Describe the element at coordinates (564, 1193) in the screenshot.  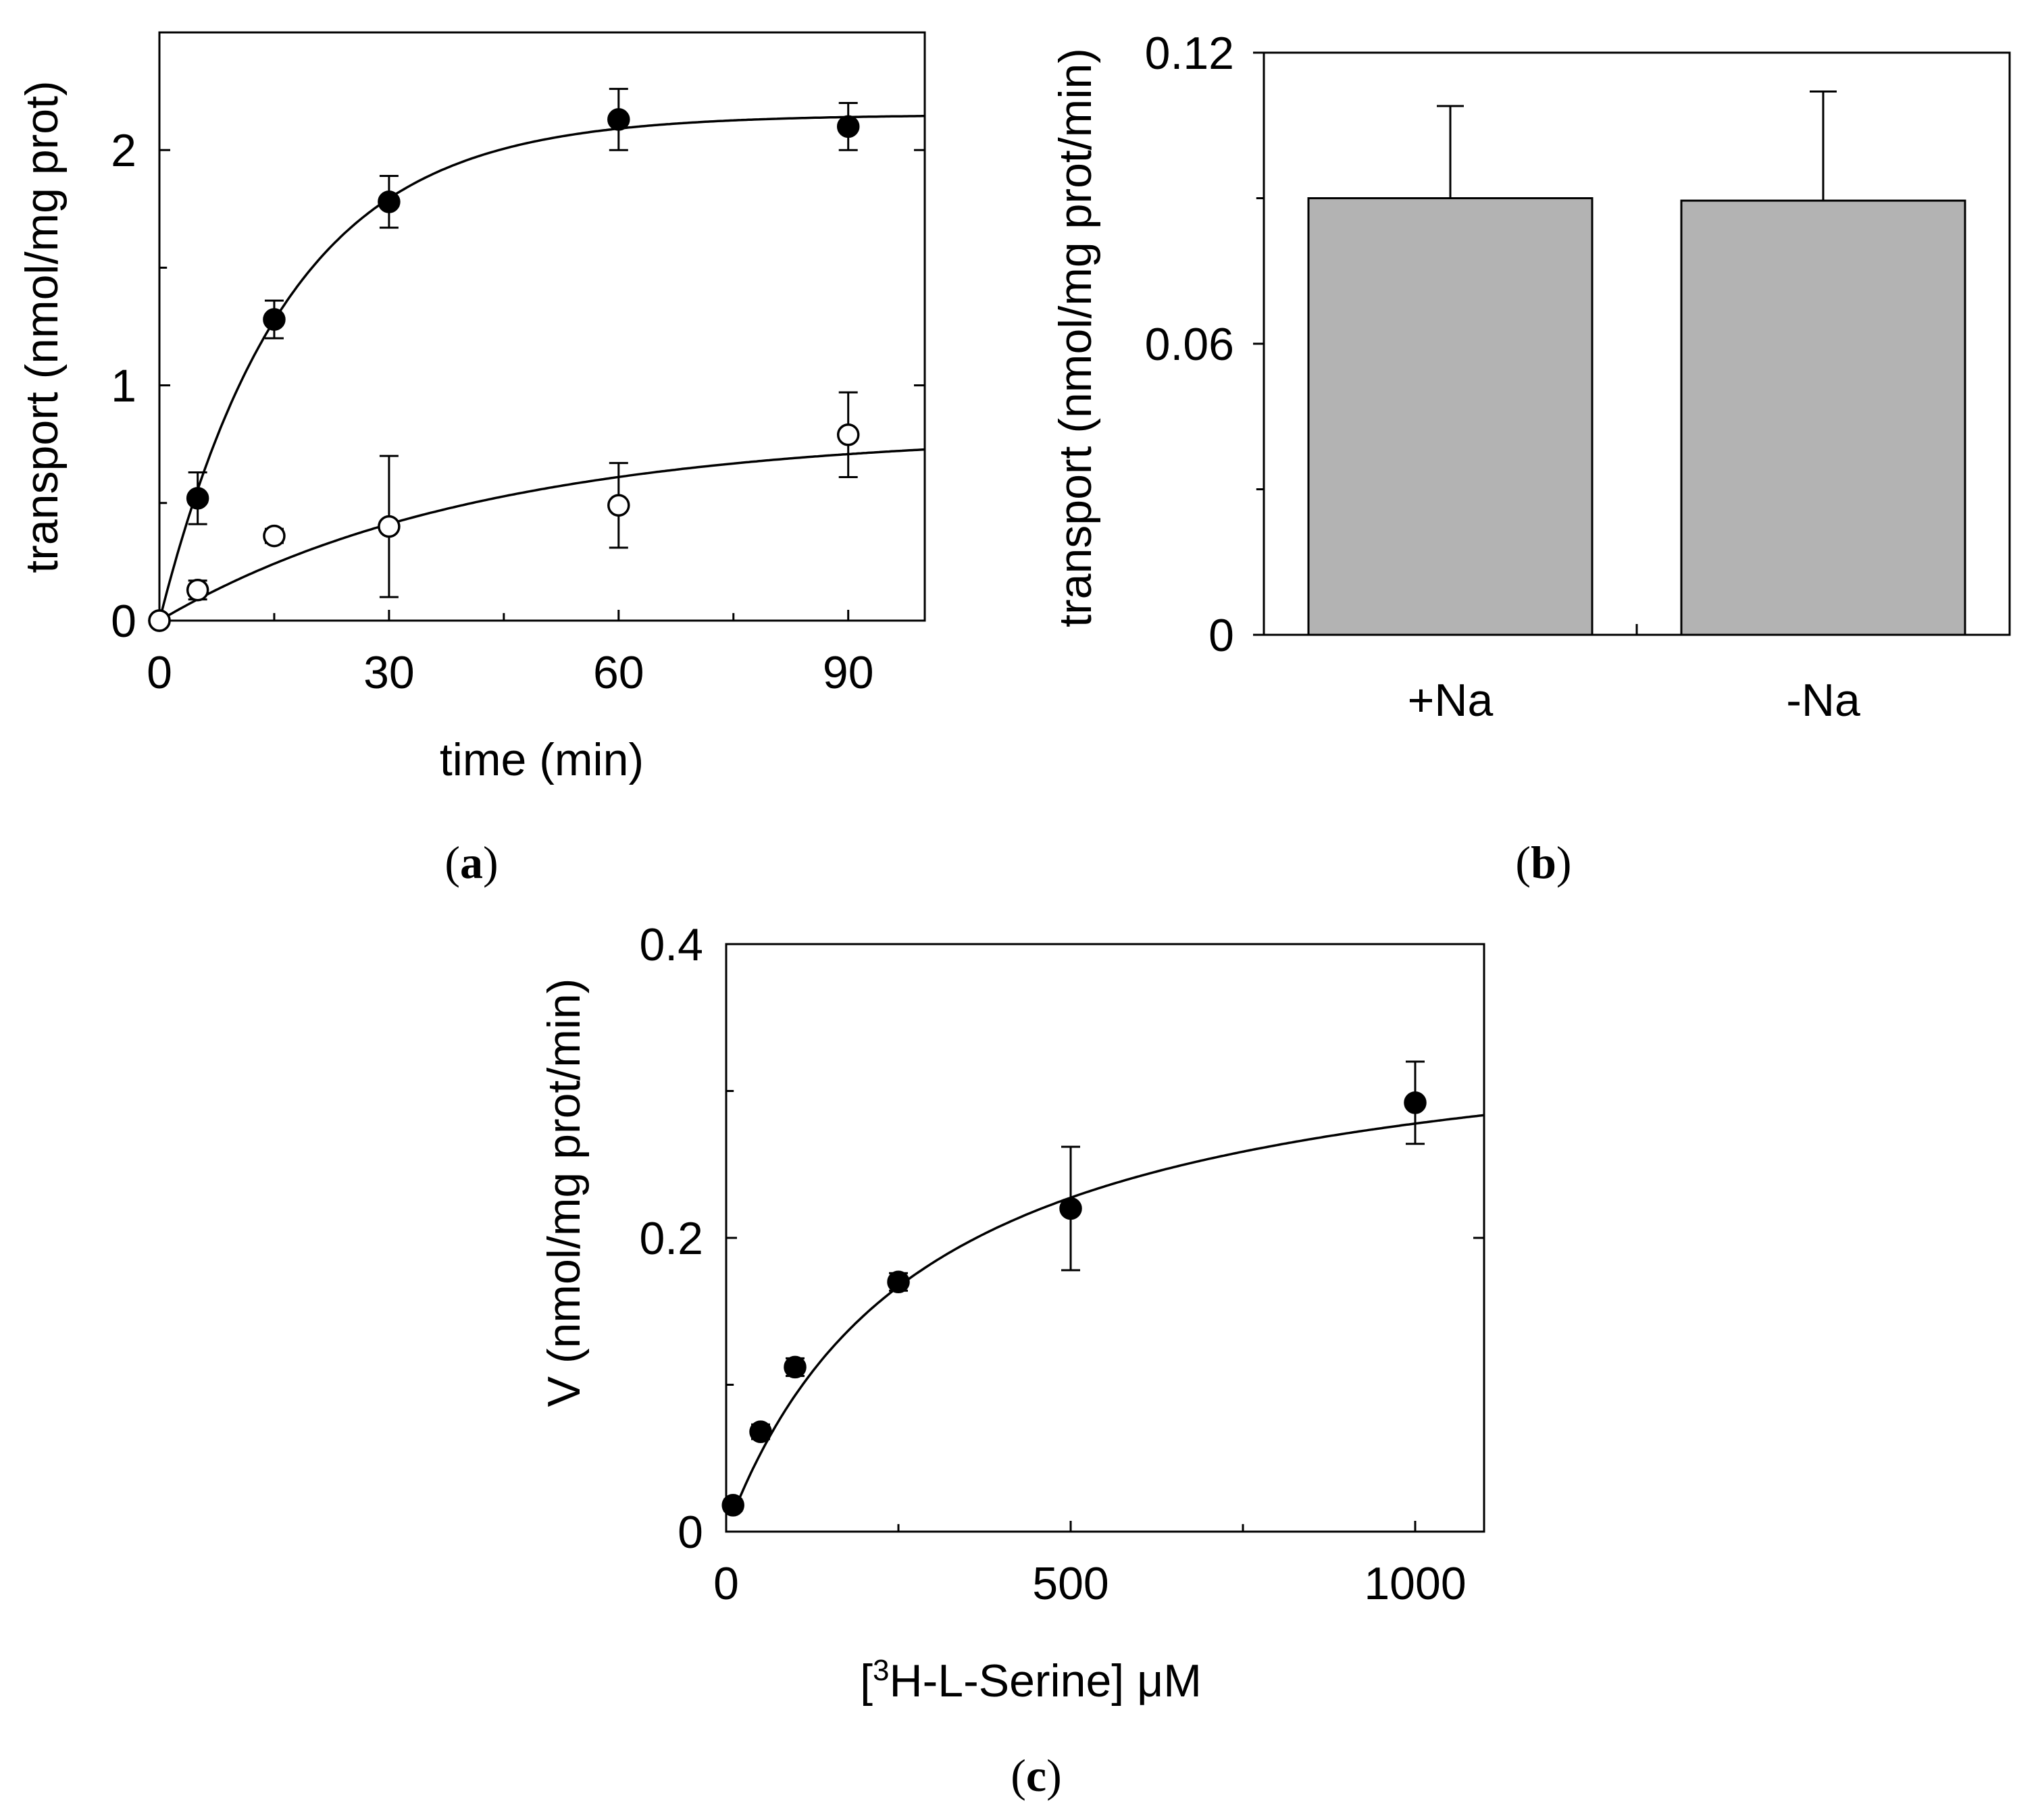
I see `panel-c-y-axis-label: V (nmol/mg prot/min)` at that location.